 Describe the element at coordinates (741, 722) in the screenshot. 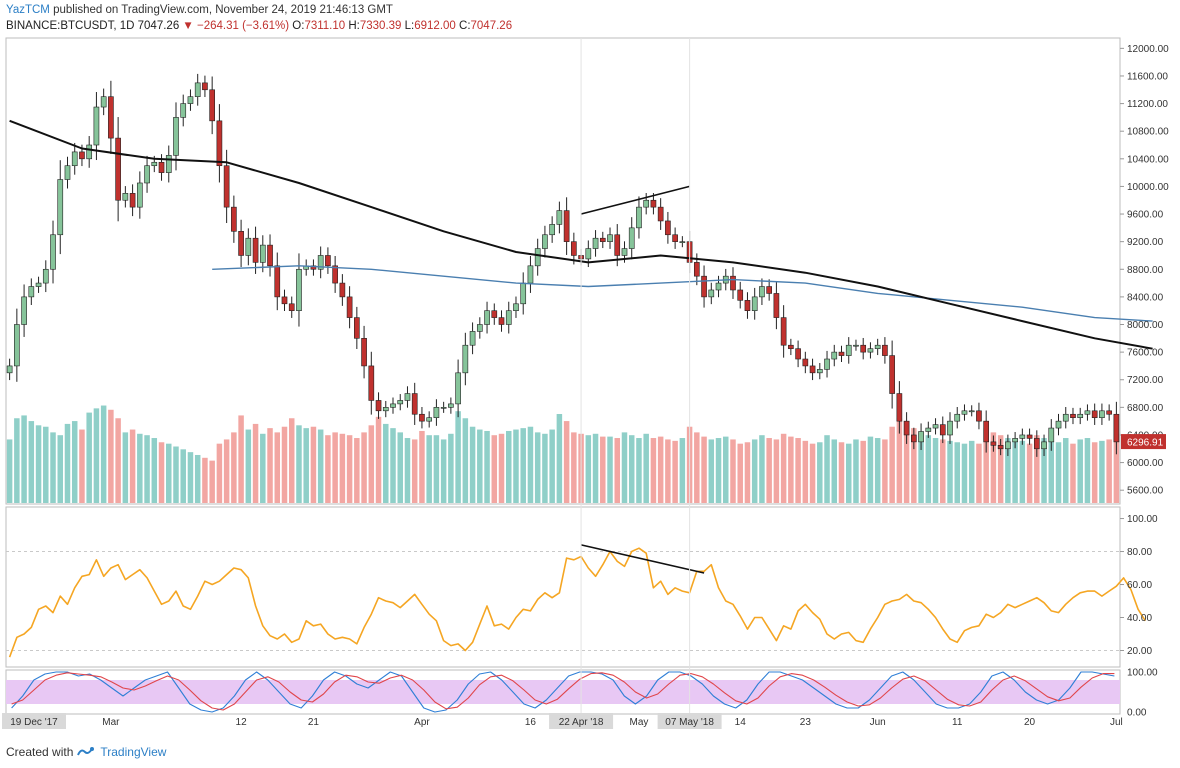

I see `x-axis-label: 14` at that location.